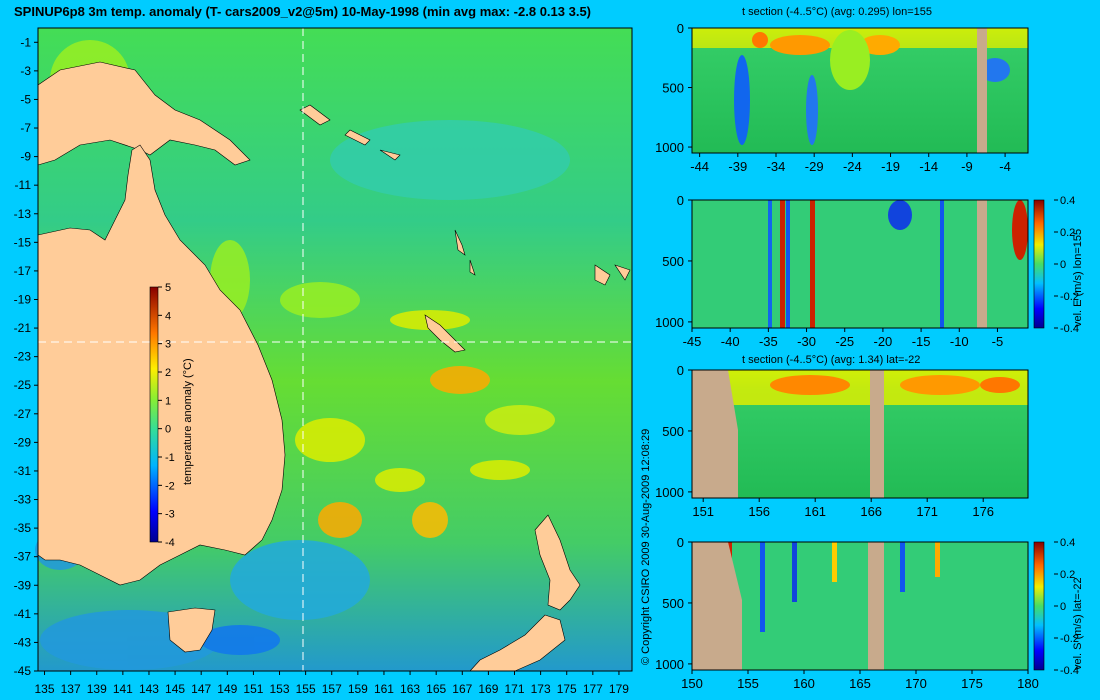  Describe the element at coordinates (168, 288) in the screenshot. I see `map-colorbar-tick-label: 5` at that location.